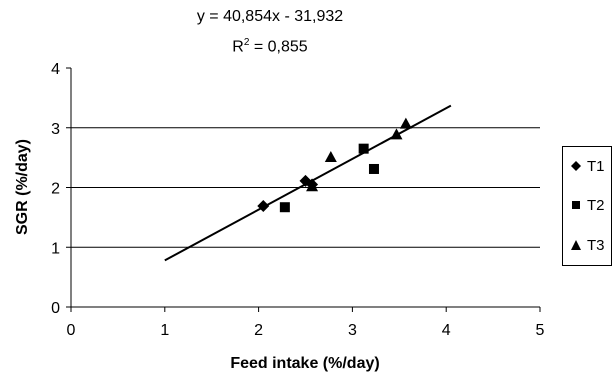 This screenshot has height=374, width=614. What do you see at coordinates (238, 47) in the screenshot?
I see `r-squared-prefix: R` at bounding box center [238, 47].